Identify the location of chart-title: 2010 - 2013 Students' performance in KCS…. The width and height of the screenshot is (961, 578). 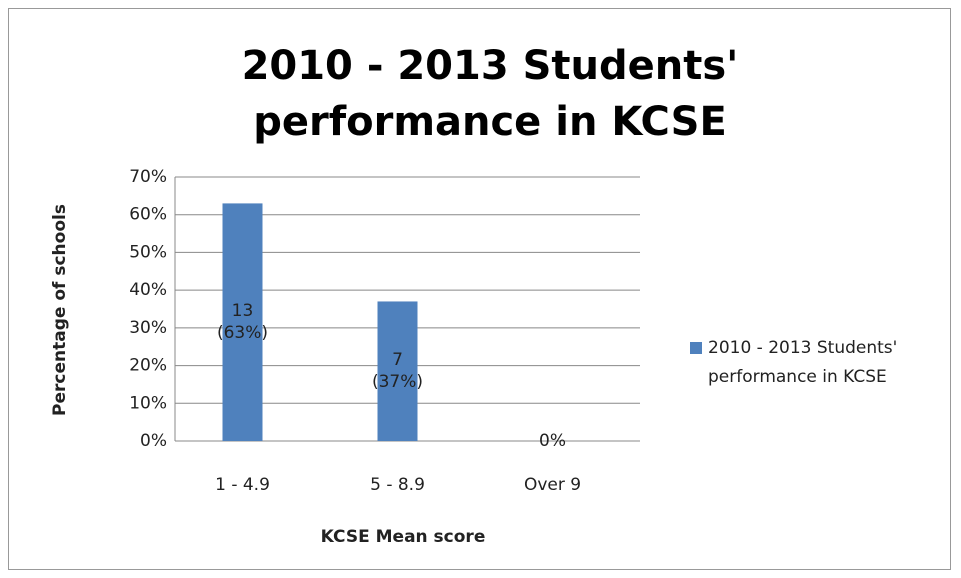
(490, 94).